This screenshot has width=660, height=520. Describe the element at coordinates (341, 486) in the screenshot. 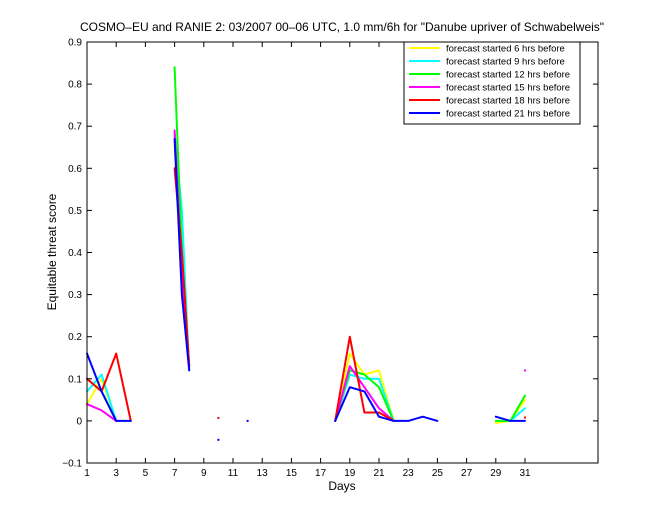

I see `x-axis-label: Days` at that location.